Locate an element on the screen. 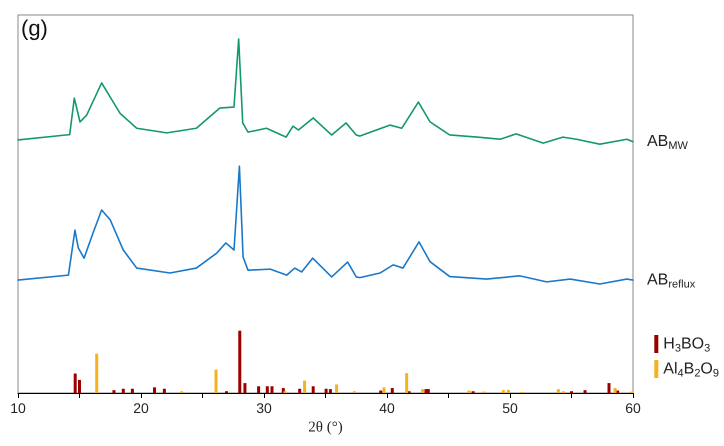 Image resolution: width=724 pixels, height=446 pixels. x-tick-label: 60 is located at coordinates (633, 408).